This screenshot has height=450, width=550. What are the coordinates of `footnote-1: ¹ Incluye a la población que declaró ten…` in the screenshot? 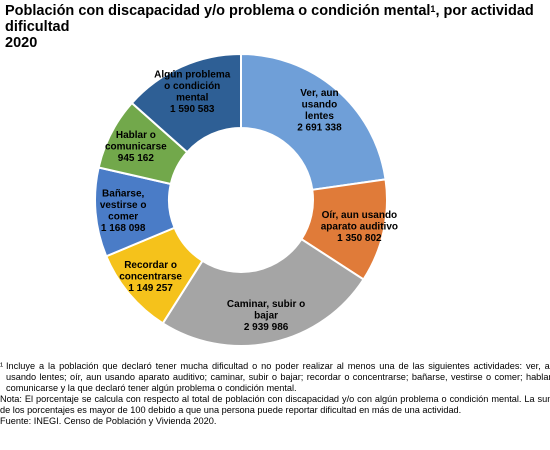 It's located at (275, 377).